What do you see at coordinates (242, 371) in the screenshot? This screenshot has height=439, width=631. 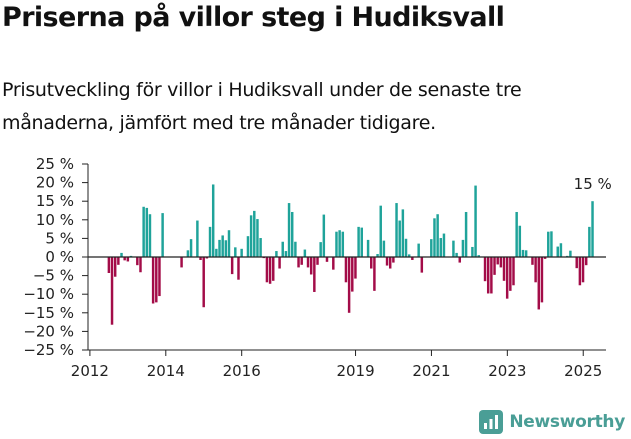 I see `x-tick-label: 2016` at bounding box center [242, 371].